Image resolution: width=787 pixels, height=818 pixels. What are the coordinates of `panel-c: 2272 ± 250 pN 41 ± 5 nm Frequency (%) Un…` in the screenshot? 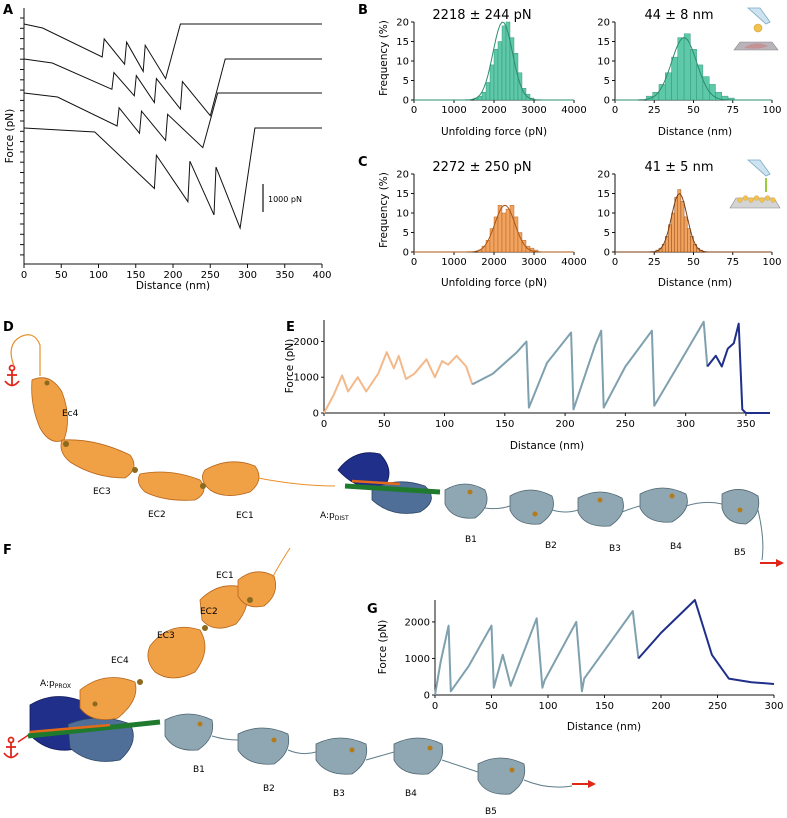 It's located at (580, 224).